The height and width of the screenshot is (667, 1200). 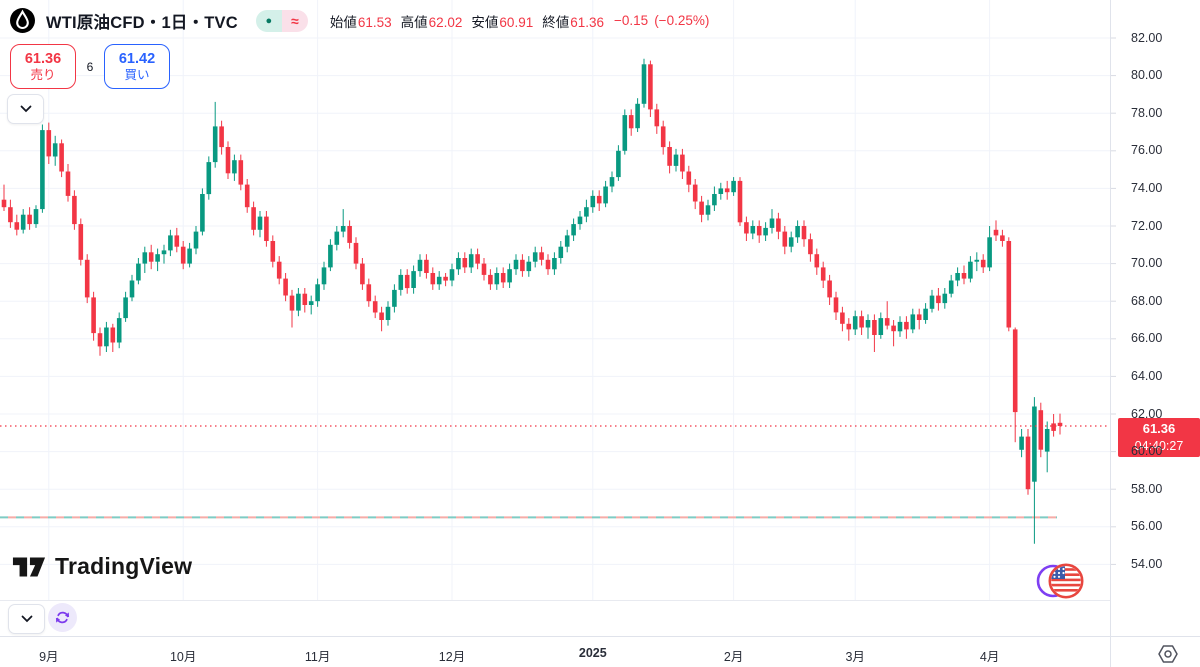 I want to click on time-axis: 9月 10月 11月 12月 2025 2月 3月 4月, so click(x=600, y=652).